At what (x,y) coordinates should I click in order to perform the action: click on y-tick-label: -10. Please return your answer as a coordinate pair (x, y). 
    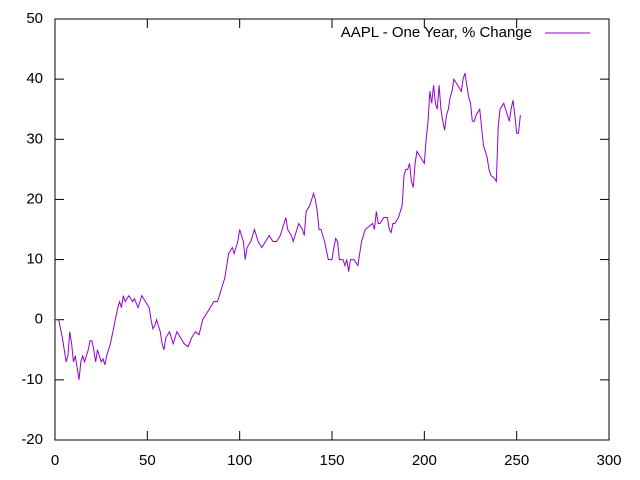
    Looking at the image, I should click on (32, 379).